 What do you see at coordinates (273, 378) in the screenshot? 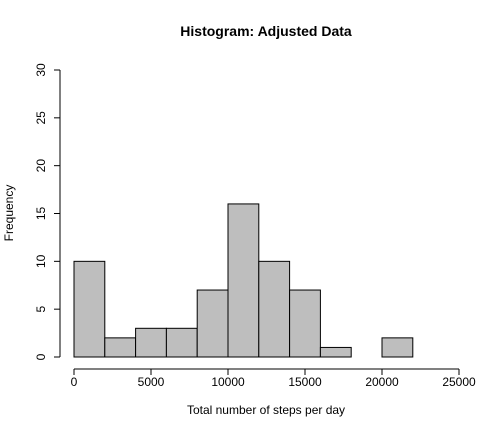
I see `x-axis: 0 5000 10000 15000 20000 25000` at bounding box center [273, 378].